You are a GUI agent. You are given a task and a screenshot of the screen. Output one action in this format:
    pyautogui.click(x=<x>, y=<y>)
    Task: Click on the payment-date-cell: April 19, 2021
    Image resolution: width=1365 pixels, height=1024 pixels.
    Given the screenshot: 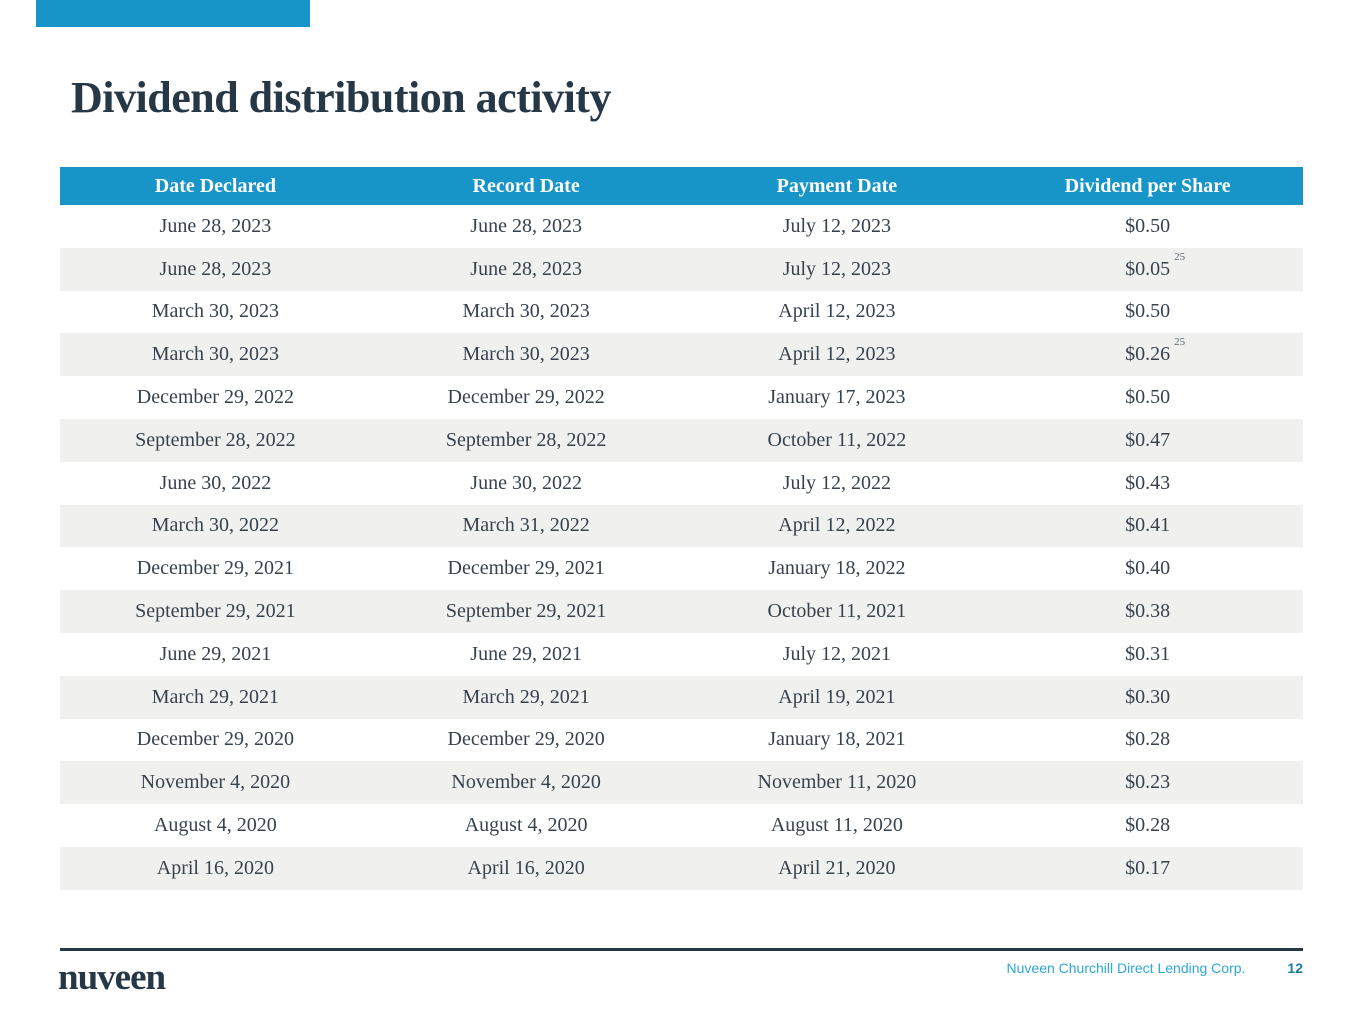 What is the action you would take?
    pyautogui.click(x=837, y=696)
    